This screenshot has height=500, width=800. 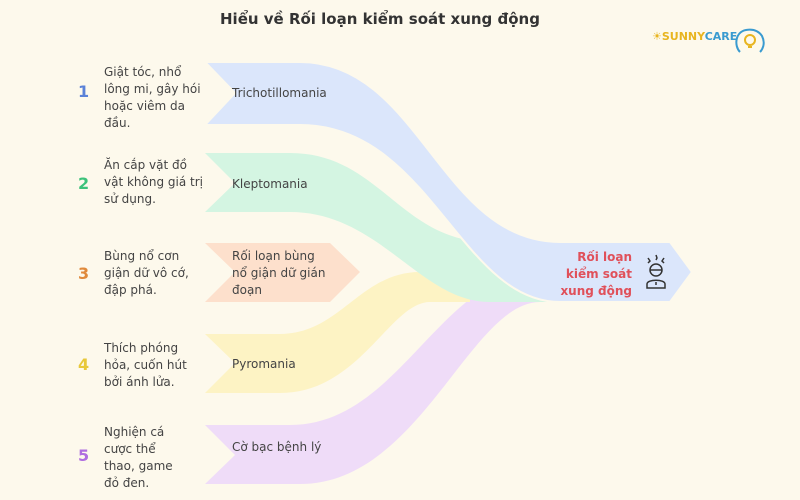 I want to click on sunnycare-logo: ☀SUNNYCARE, so click(x=695, y=36).